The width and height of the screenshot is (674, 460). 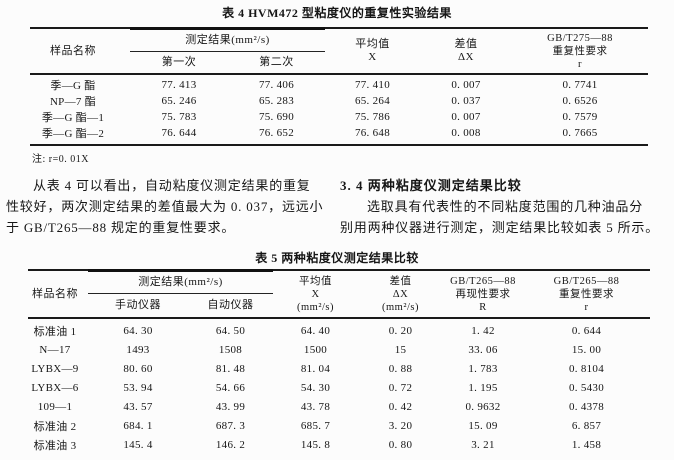 What do you see at coordinates (586, 368) in the screenshot?
I see `cell-repeatability: 0. 8104` at bounding box center [586, 368].